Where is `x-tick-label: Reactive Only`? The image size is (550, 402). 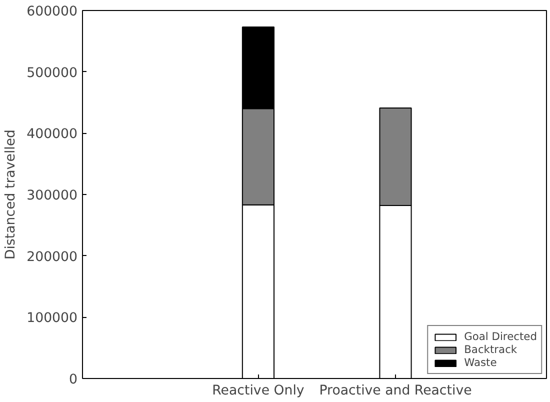
x-tick-label: Reactive Only is located at coordinates (258, 391).